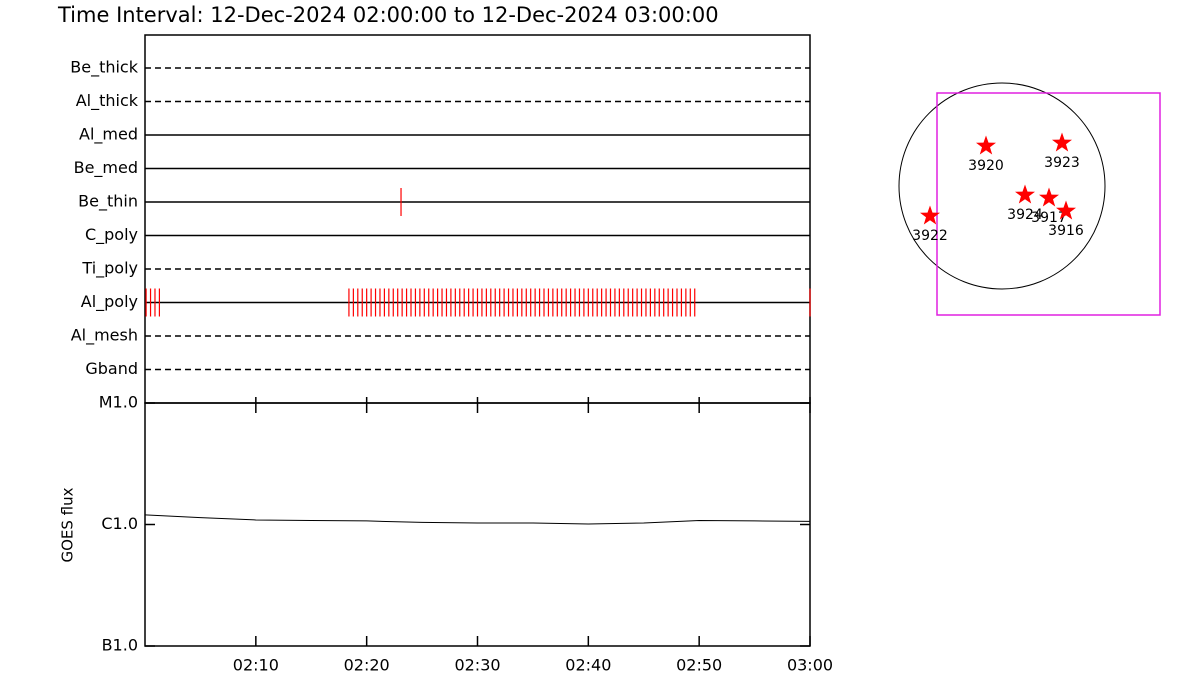 This screenshot has height=700, width=1200. What do you see at coordinates (699, 665) in the screenshot?
I see `x-tick-label: 02:50` at bounding box center [699, 665].